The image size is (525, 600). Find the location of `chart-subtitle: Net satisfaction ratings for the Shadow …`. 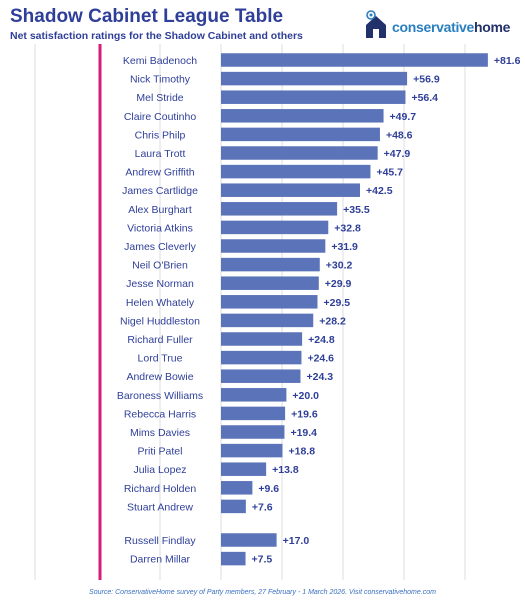

chart-subtitle: Net satisfaction ratings for the Shadow … is located at coordinates (156, 36).